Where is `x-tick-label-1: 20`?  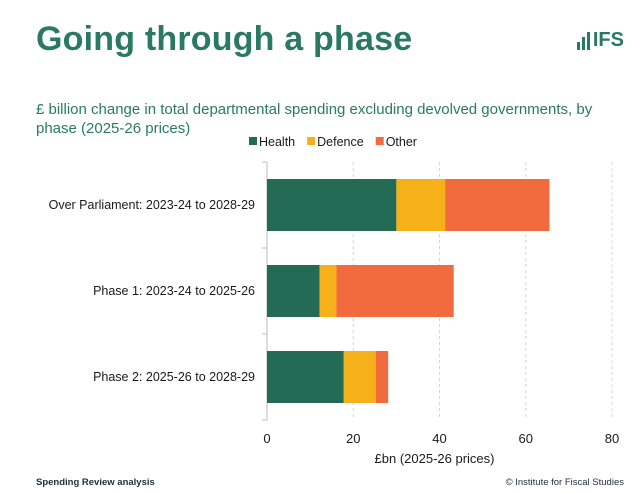 x-tick-label-1: 20 is located at coordinates (353, 438).